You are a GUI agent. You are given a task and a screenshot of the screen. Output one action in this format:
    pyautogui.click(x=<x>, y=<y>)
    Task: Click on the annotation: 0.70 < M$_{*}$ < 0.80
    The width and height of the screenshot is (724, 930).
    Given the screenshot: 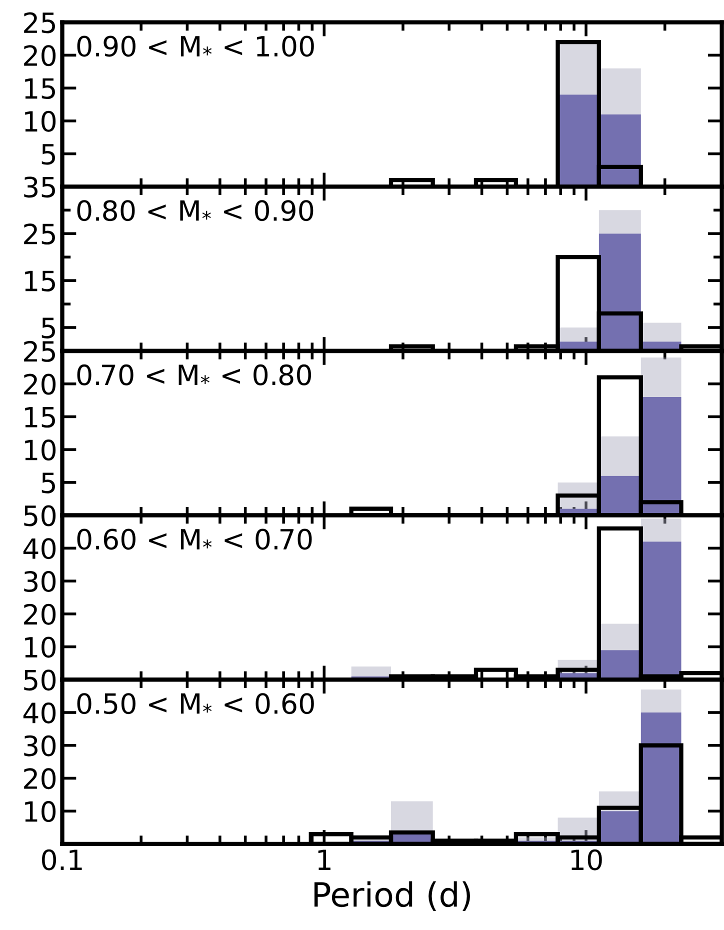 What is the action you would take?
    pyautogui.click(x=194, y=375)
    